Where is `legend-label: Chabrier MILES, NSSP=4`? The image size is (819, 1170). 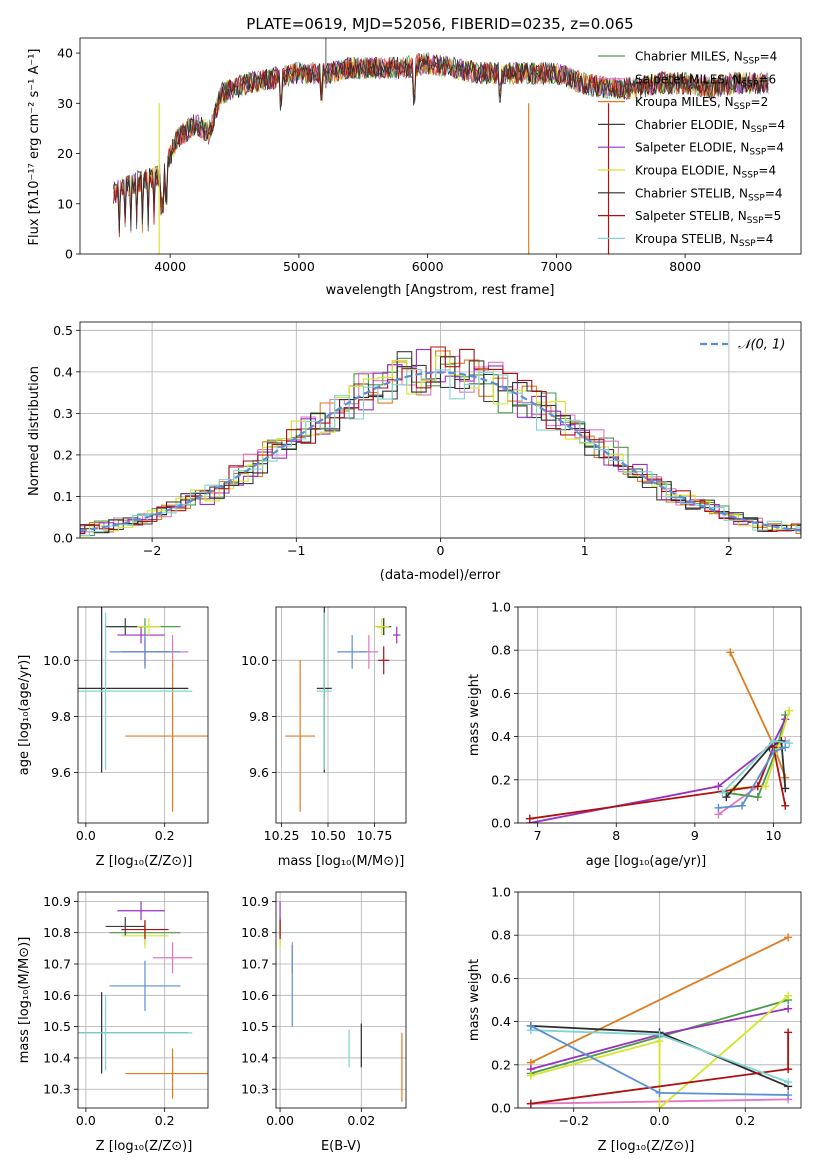
legend-label: Chabrier MILES, NSSP=4 is located at coordinates (706, 58).